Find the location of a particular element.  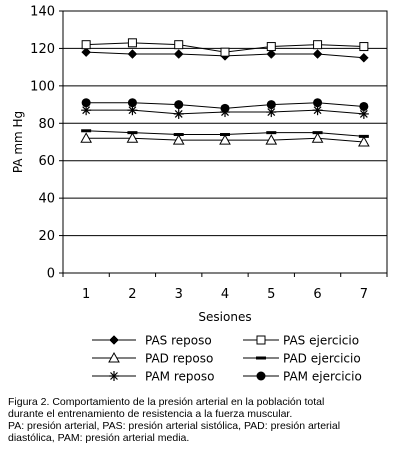

legend-label-pas-reposo: PAS reposo is located at coordinates (178, 341).